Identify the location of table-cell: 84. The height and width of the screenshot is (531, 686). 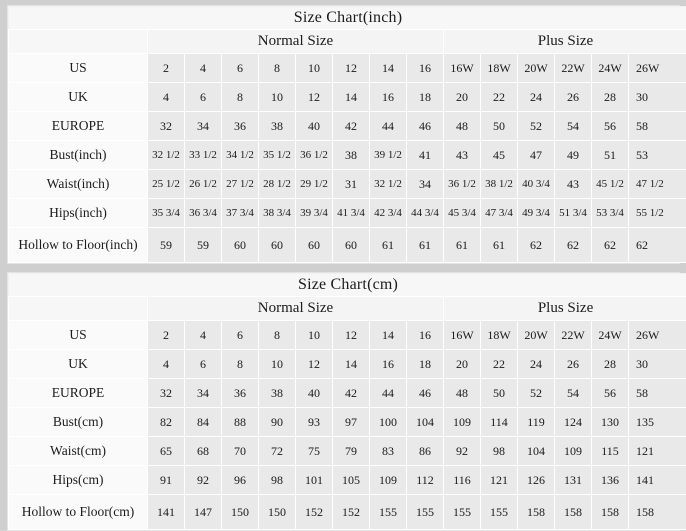
(203, 422).